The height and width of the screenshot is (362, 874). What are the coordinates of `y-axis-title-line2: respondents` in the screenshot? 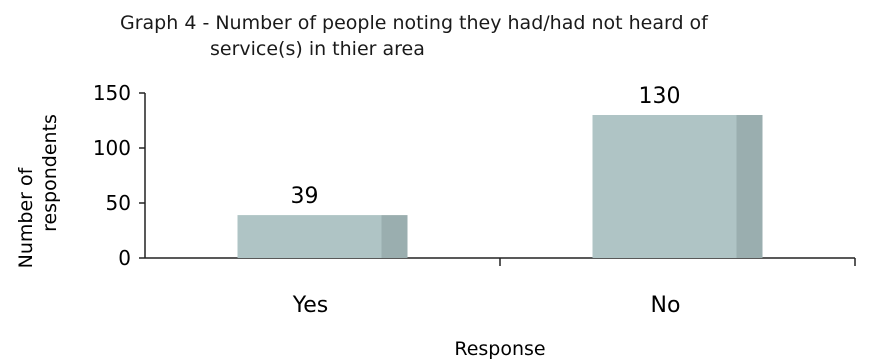 It's located at (50, 173).